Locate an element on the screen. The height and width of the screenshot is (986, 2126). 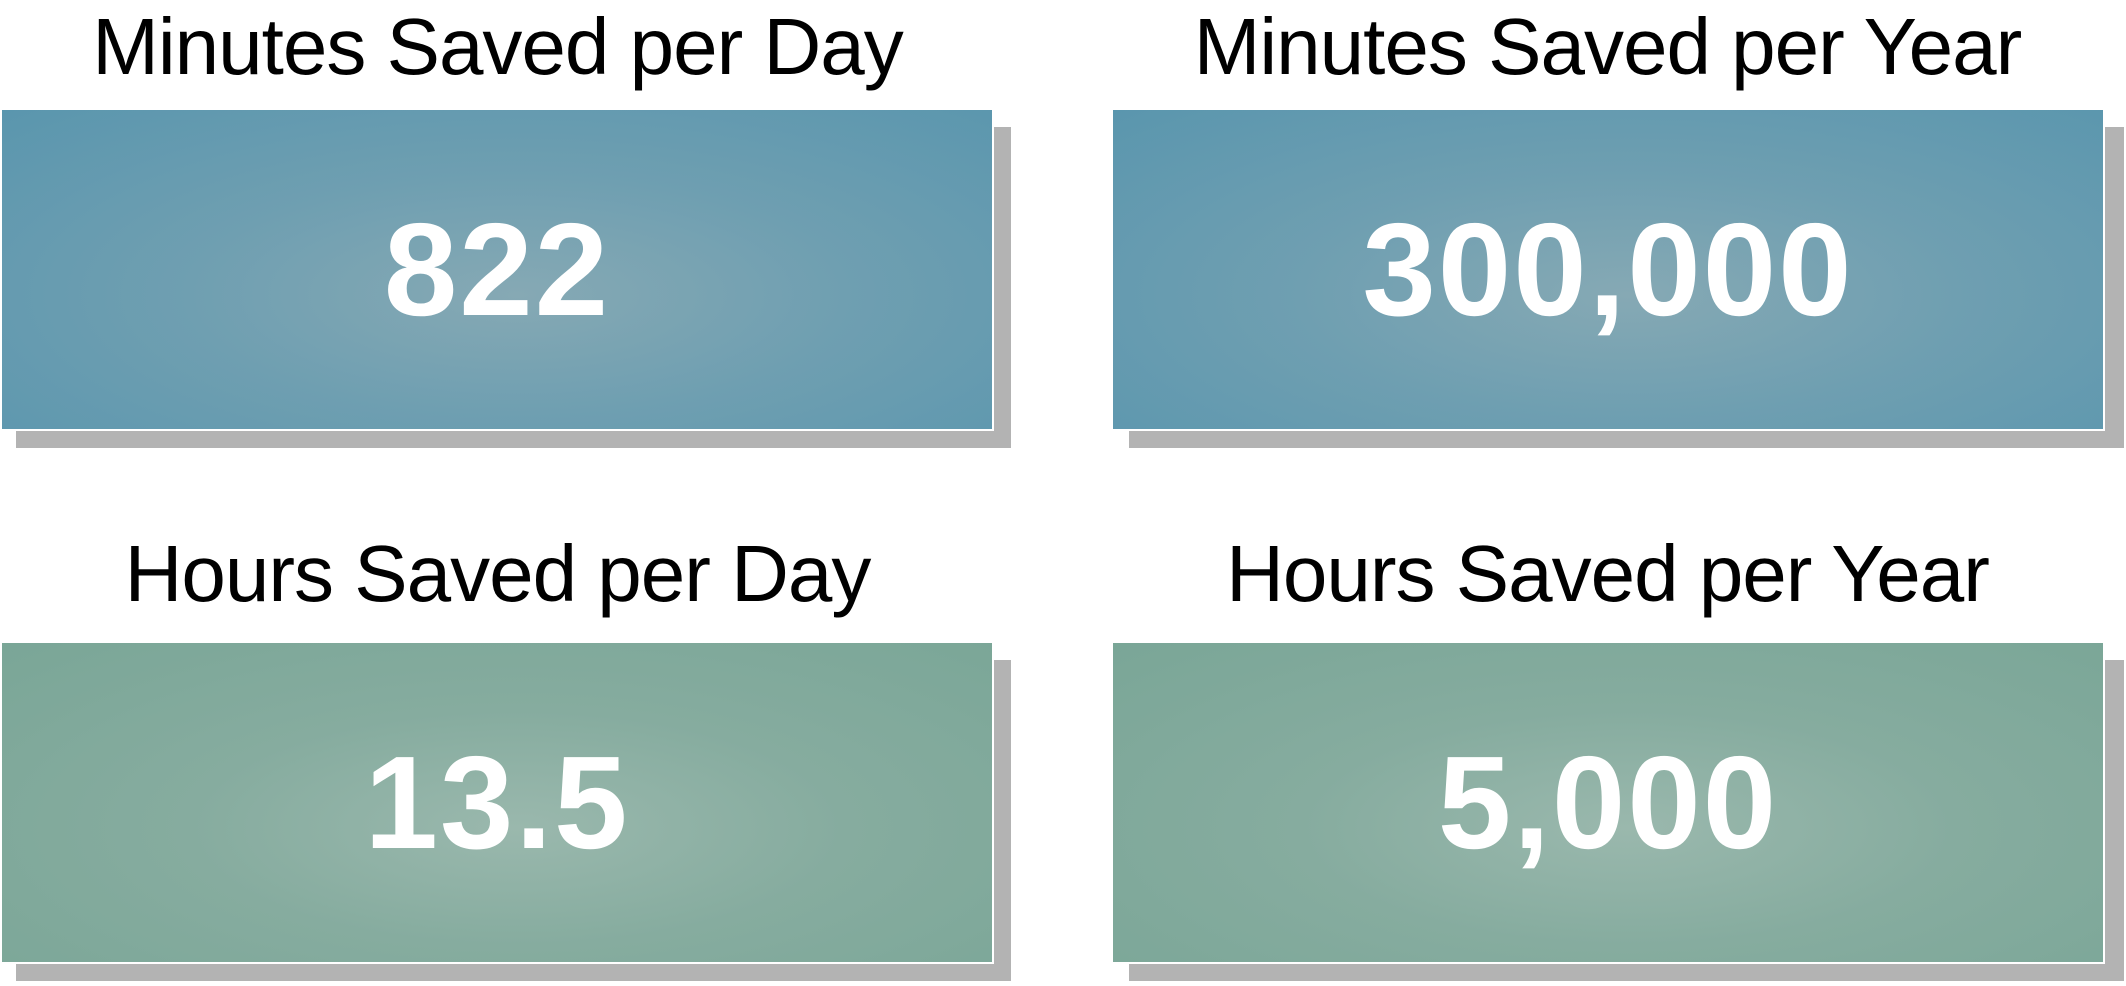
hours-per-year-value: 5,000 is located at coordinates (1608, 802).